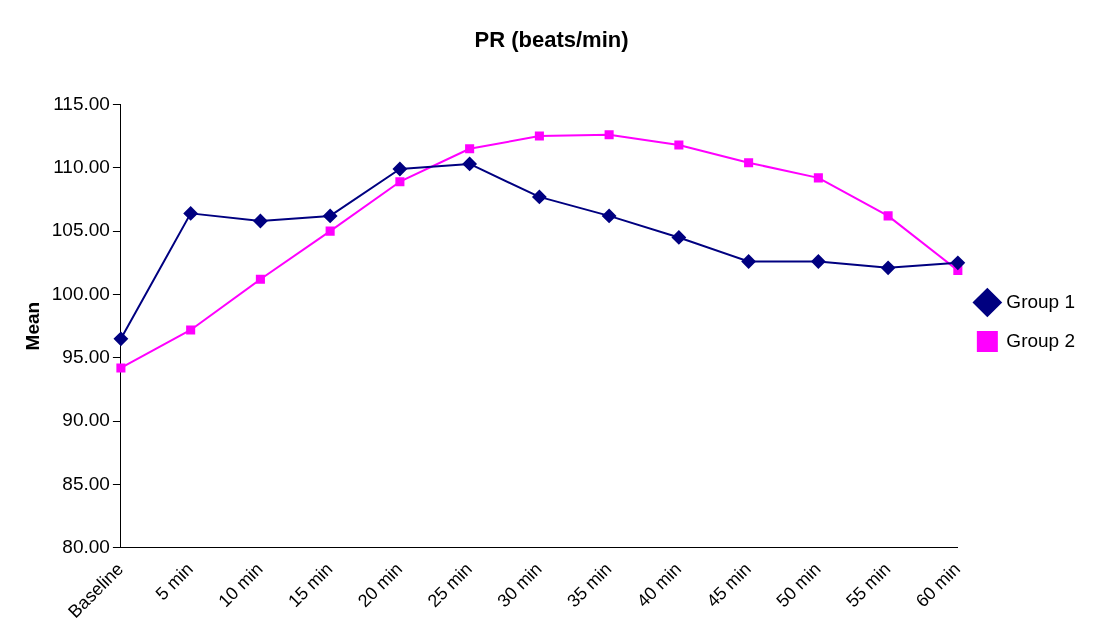 The image size is (1103, 639). I want to click on y-tick-label: 80.00, so click(86, 547).